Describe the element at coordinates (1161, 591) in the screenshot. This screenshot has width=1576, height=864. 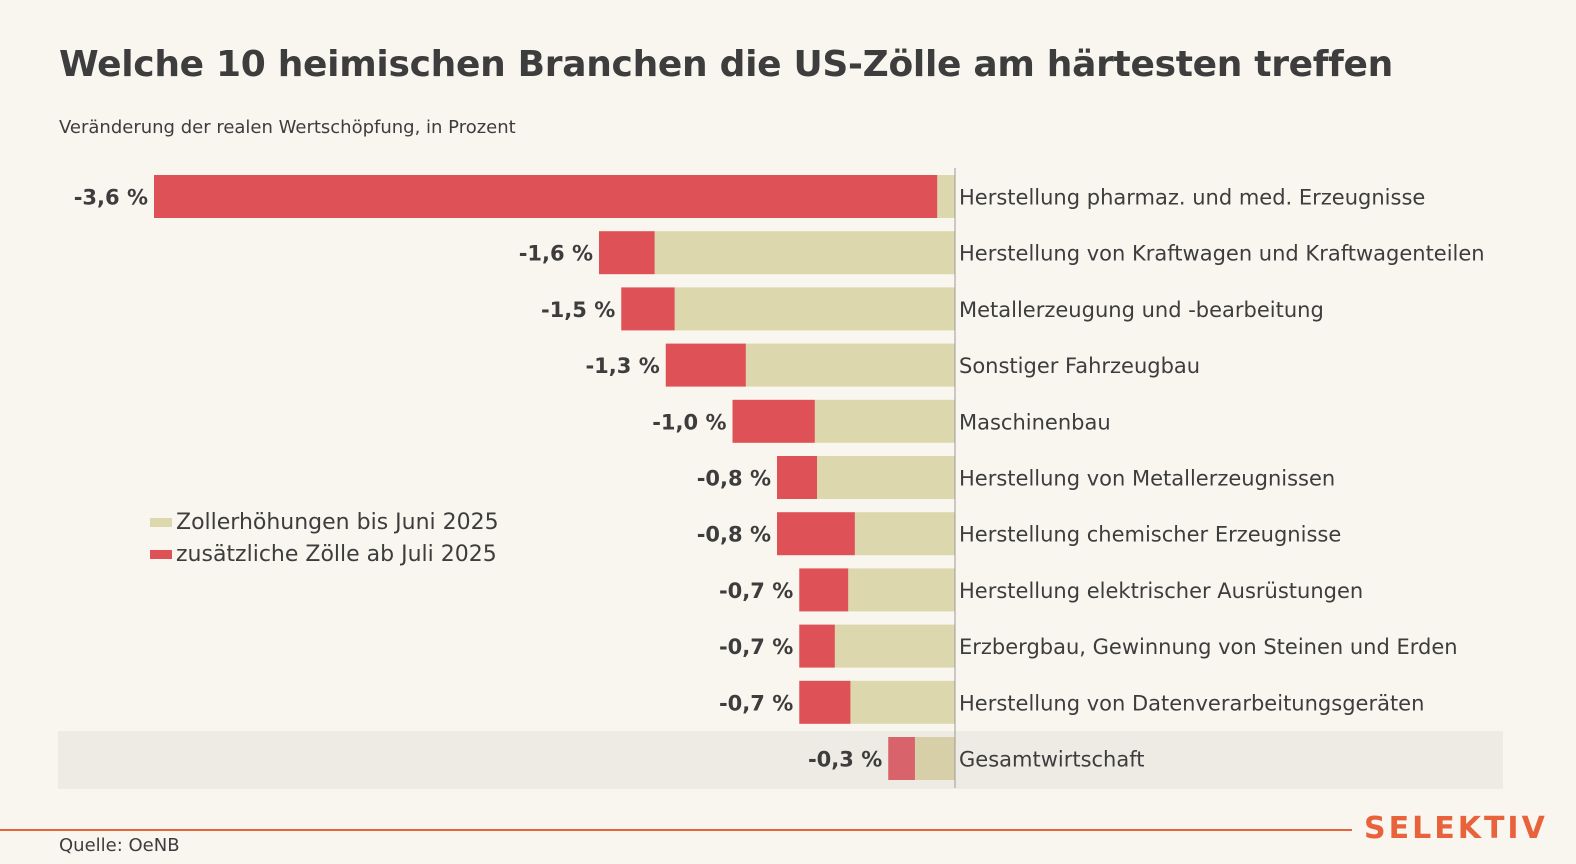
I see `category-label: Herstellung elektrischer Ausrüstungen` at that location.